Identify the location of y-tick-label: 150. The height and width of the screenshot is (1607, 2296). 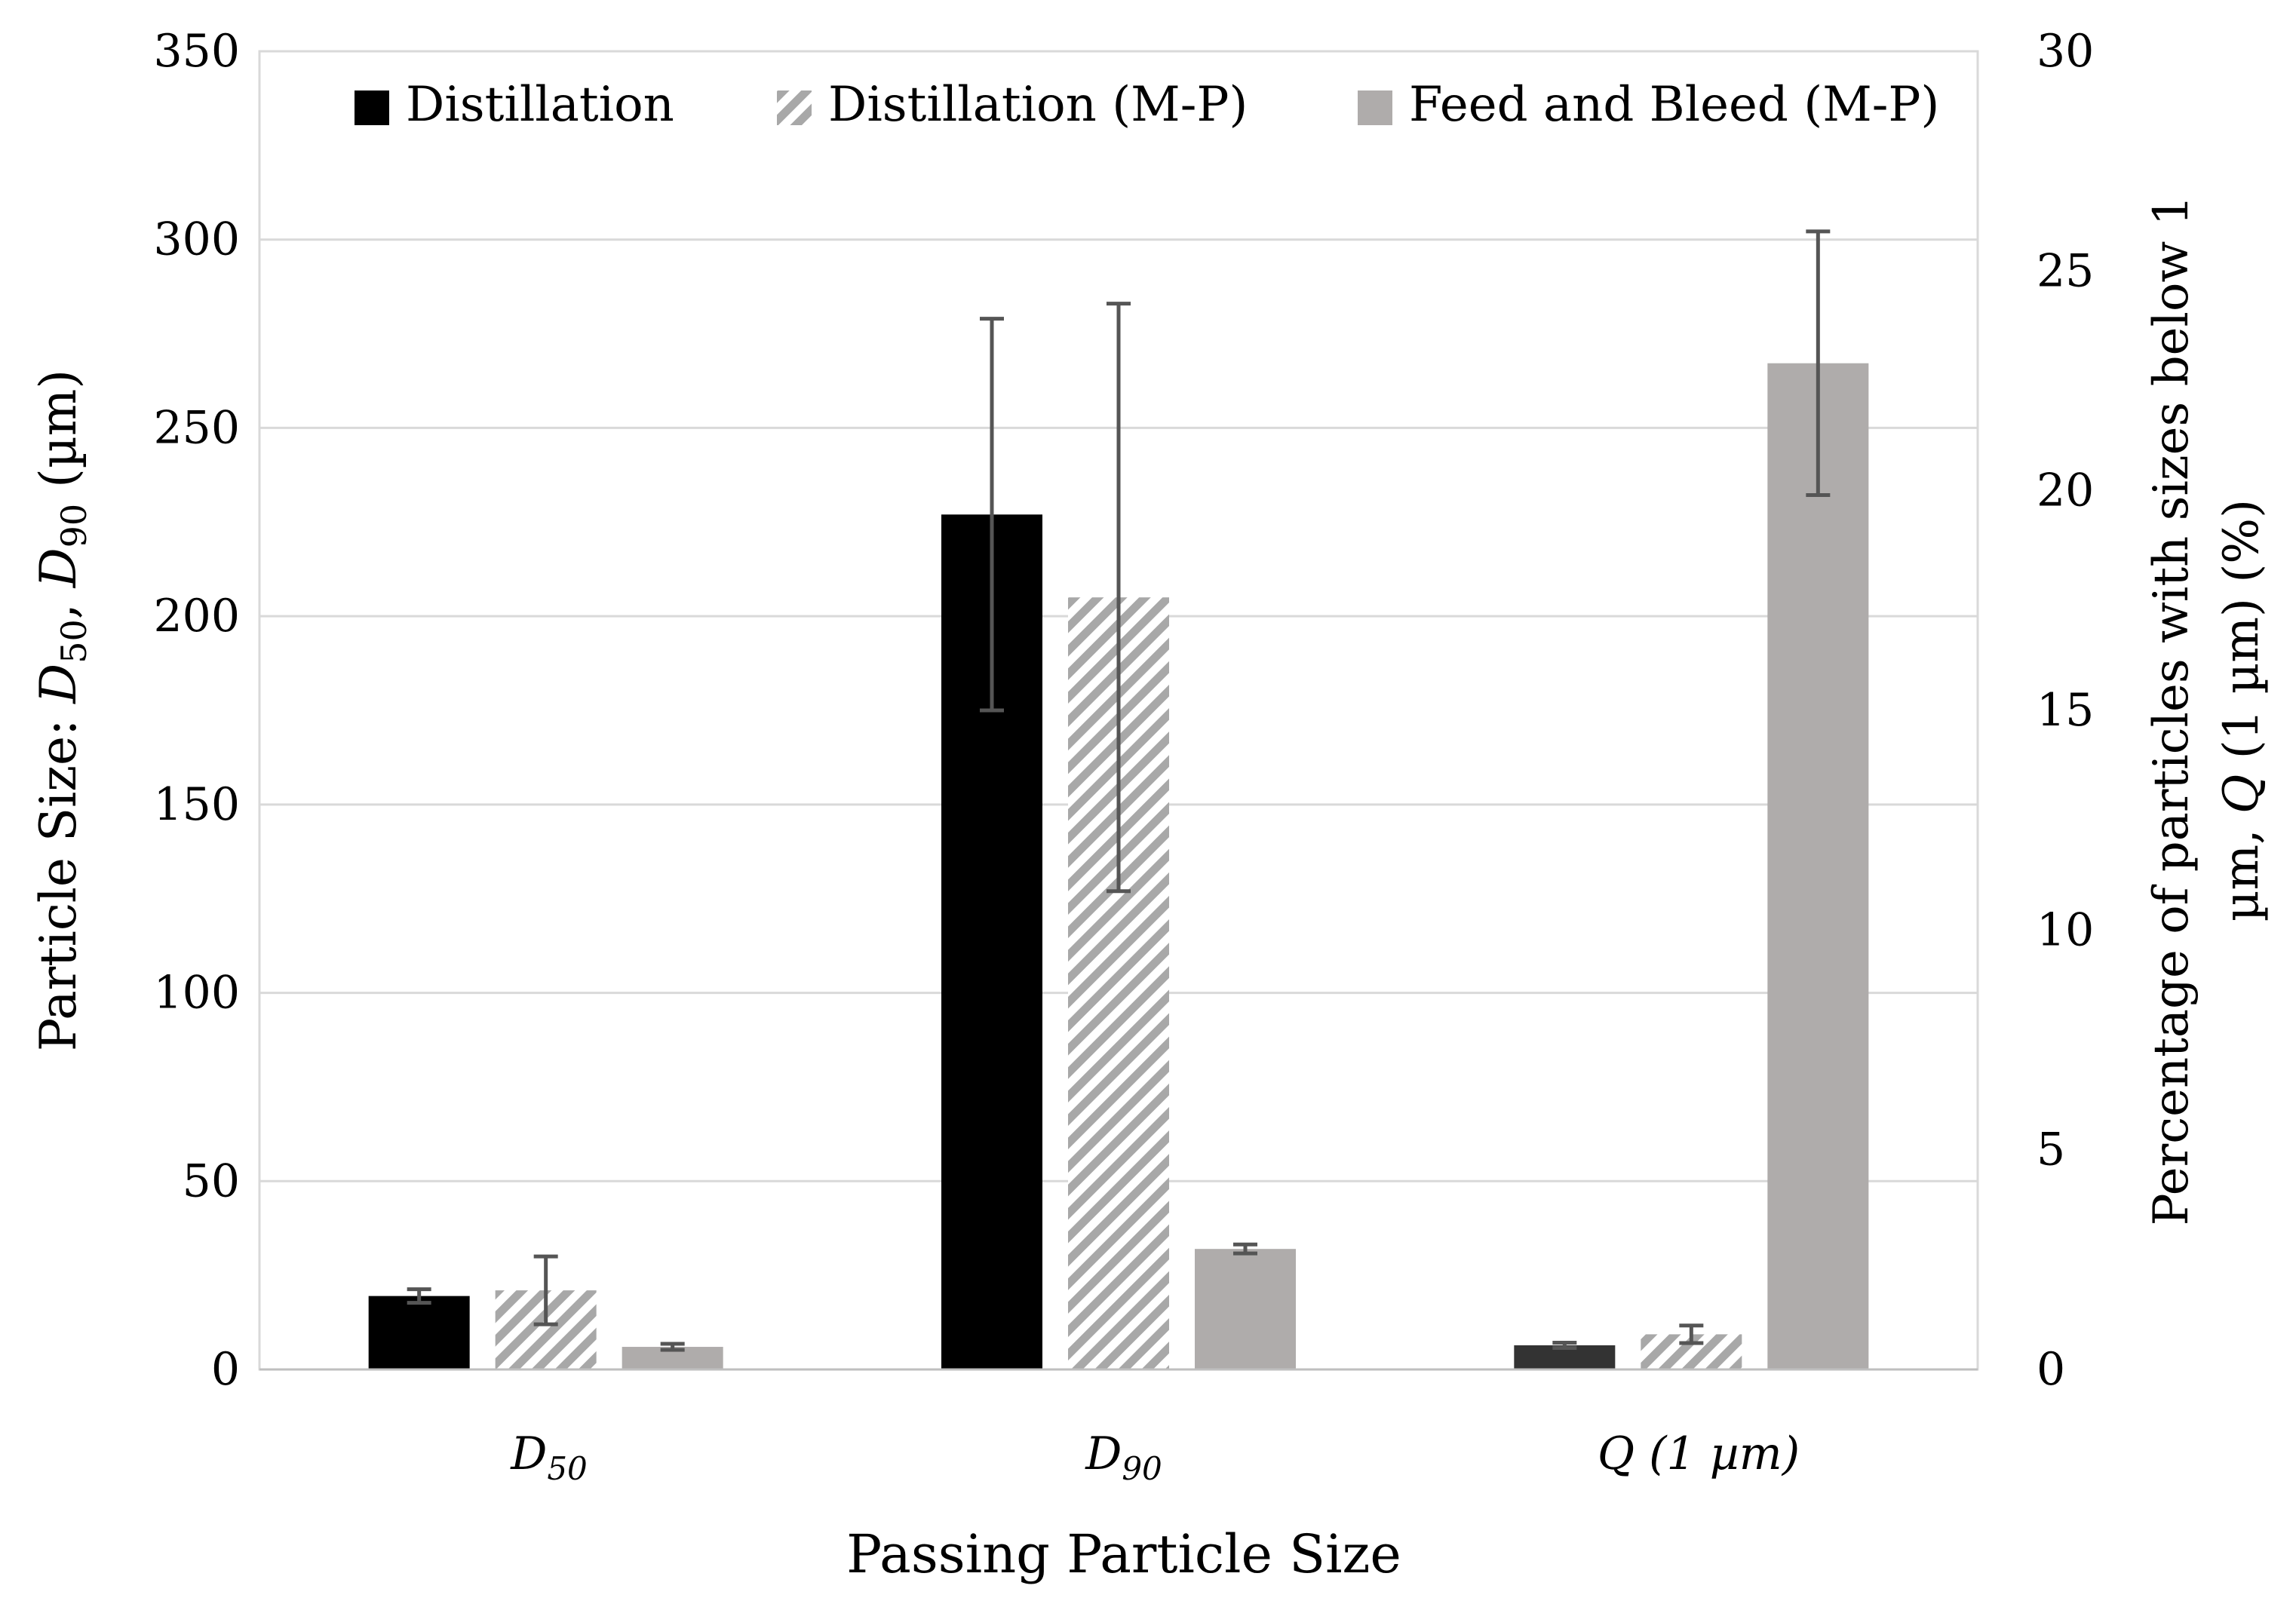
(197, 804).